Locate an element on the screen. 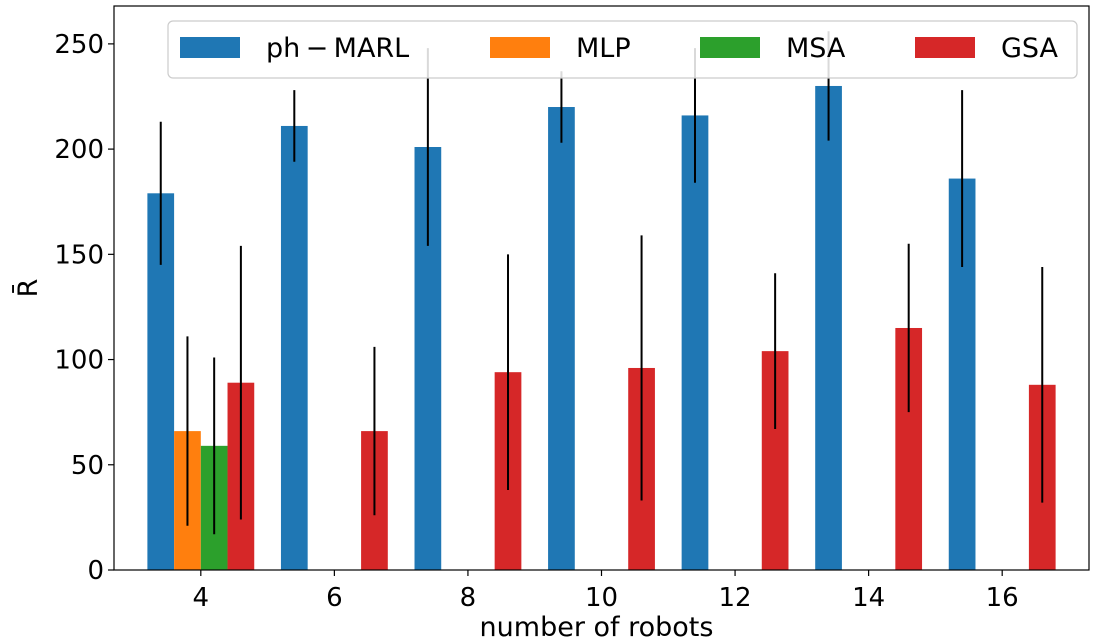 The image size is (1100, 637). legend-swatch-gsa is located at coordinates (945, 47).